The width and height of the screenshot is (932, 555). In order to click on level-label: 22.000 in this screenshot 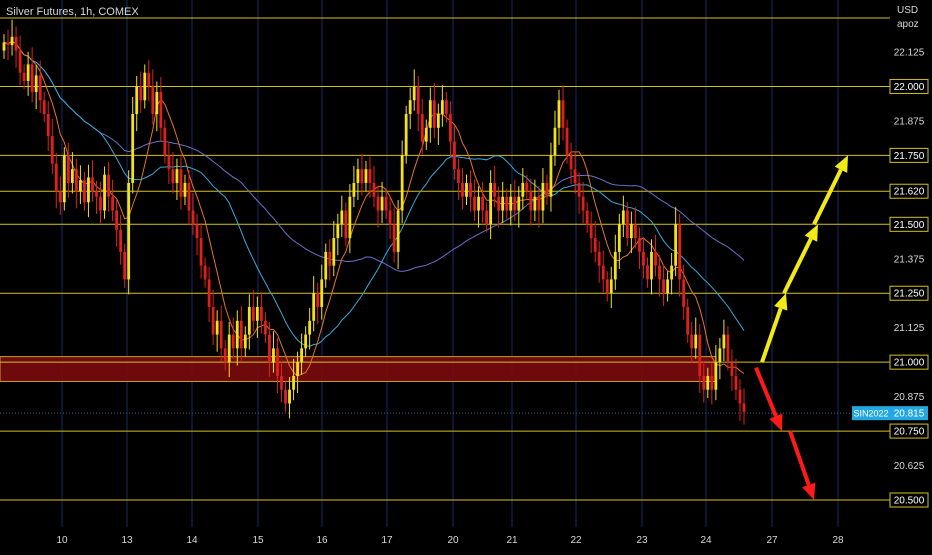, I will do `click(909, 87)`.